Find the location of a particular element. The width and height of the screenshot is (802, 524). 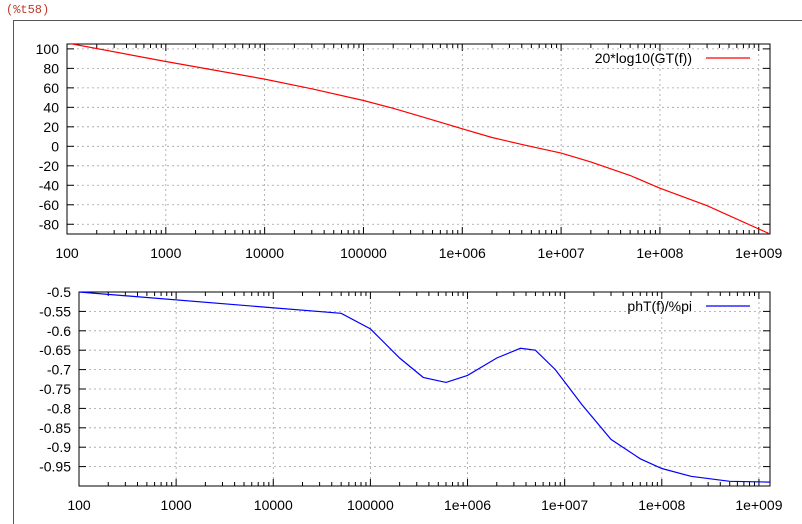

y-tick-label: -60 is located at coordinates (49, 205).